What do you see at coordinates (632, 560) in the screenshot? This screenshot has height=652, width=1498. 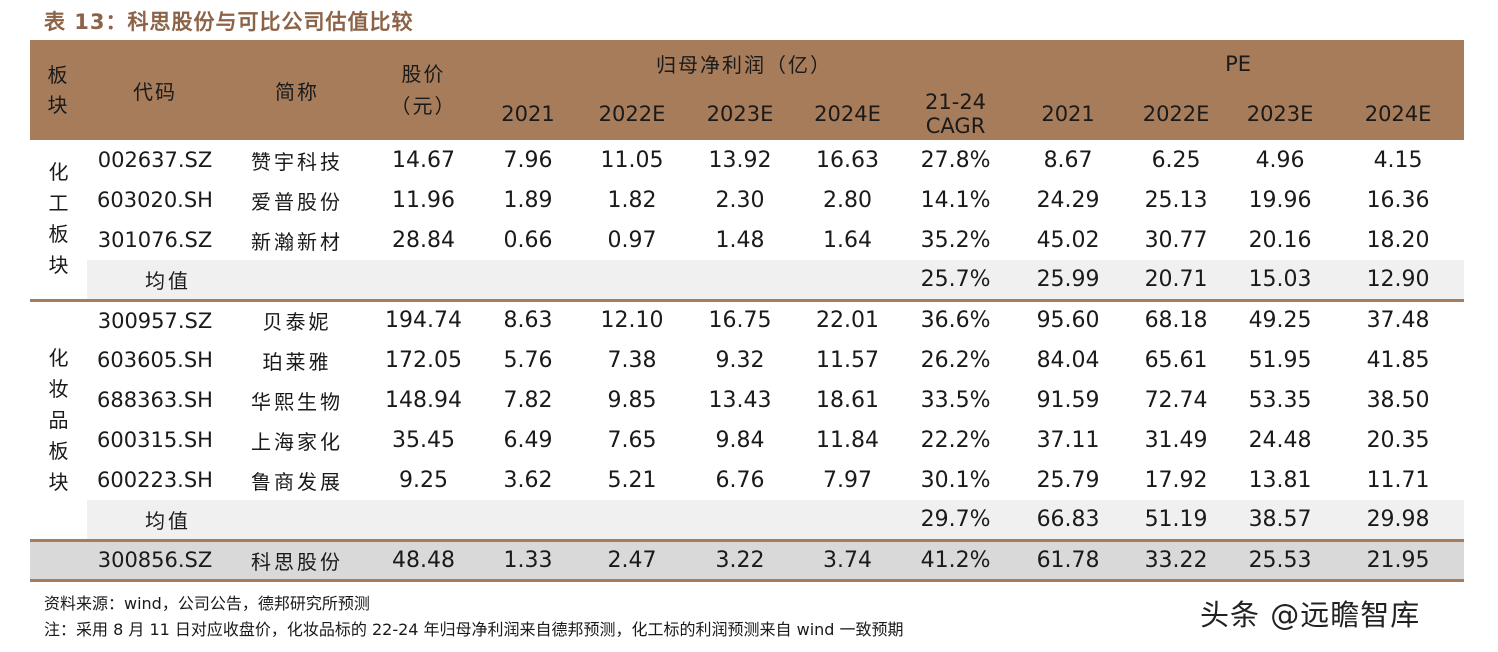 I see `cell-np-2022e: 2.47` at bounding box center [632, 560].